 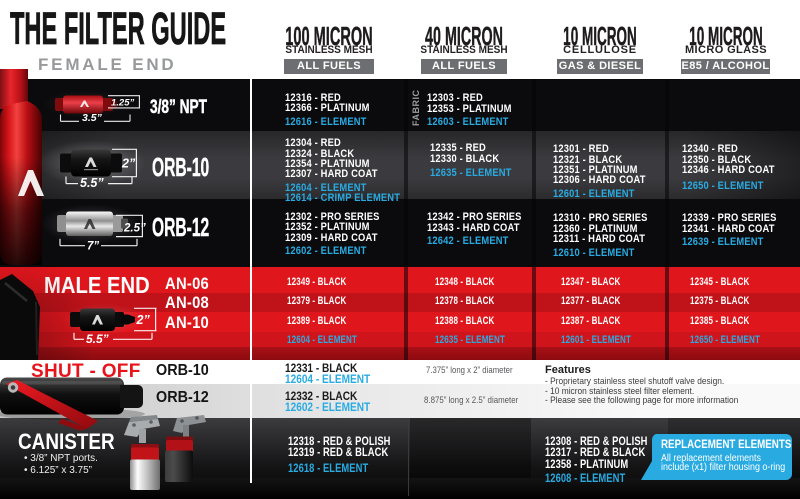 I want to click on svg-text: 3.5”, so click(x=92, y=118).